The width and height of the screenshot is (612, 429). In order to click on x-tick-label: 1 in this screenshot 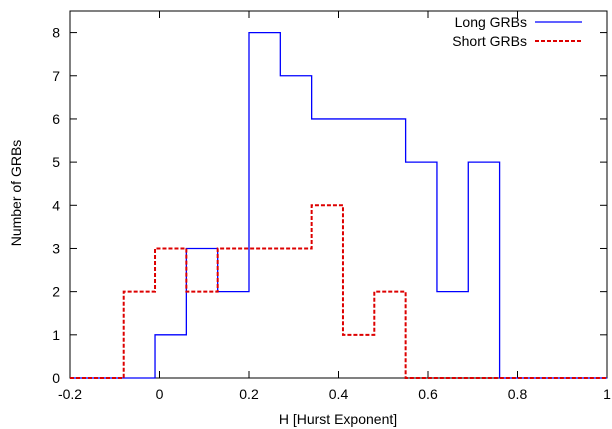, I will do `click(607, 394)`.